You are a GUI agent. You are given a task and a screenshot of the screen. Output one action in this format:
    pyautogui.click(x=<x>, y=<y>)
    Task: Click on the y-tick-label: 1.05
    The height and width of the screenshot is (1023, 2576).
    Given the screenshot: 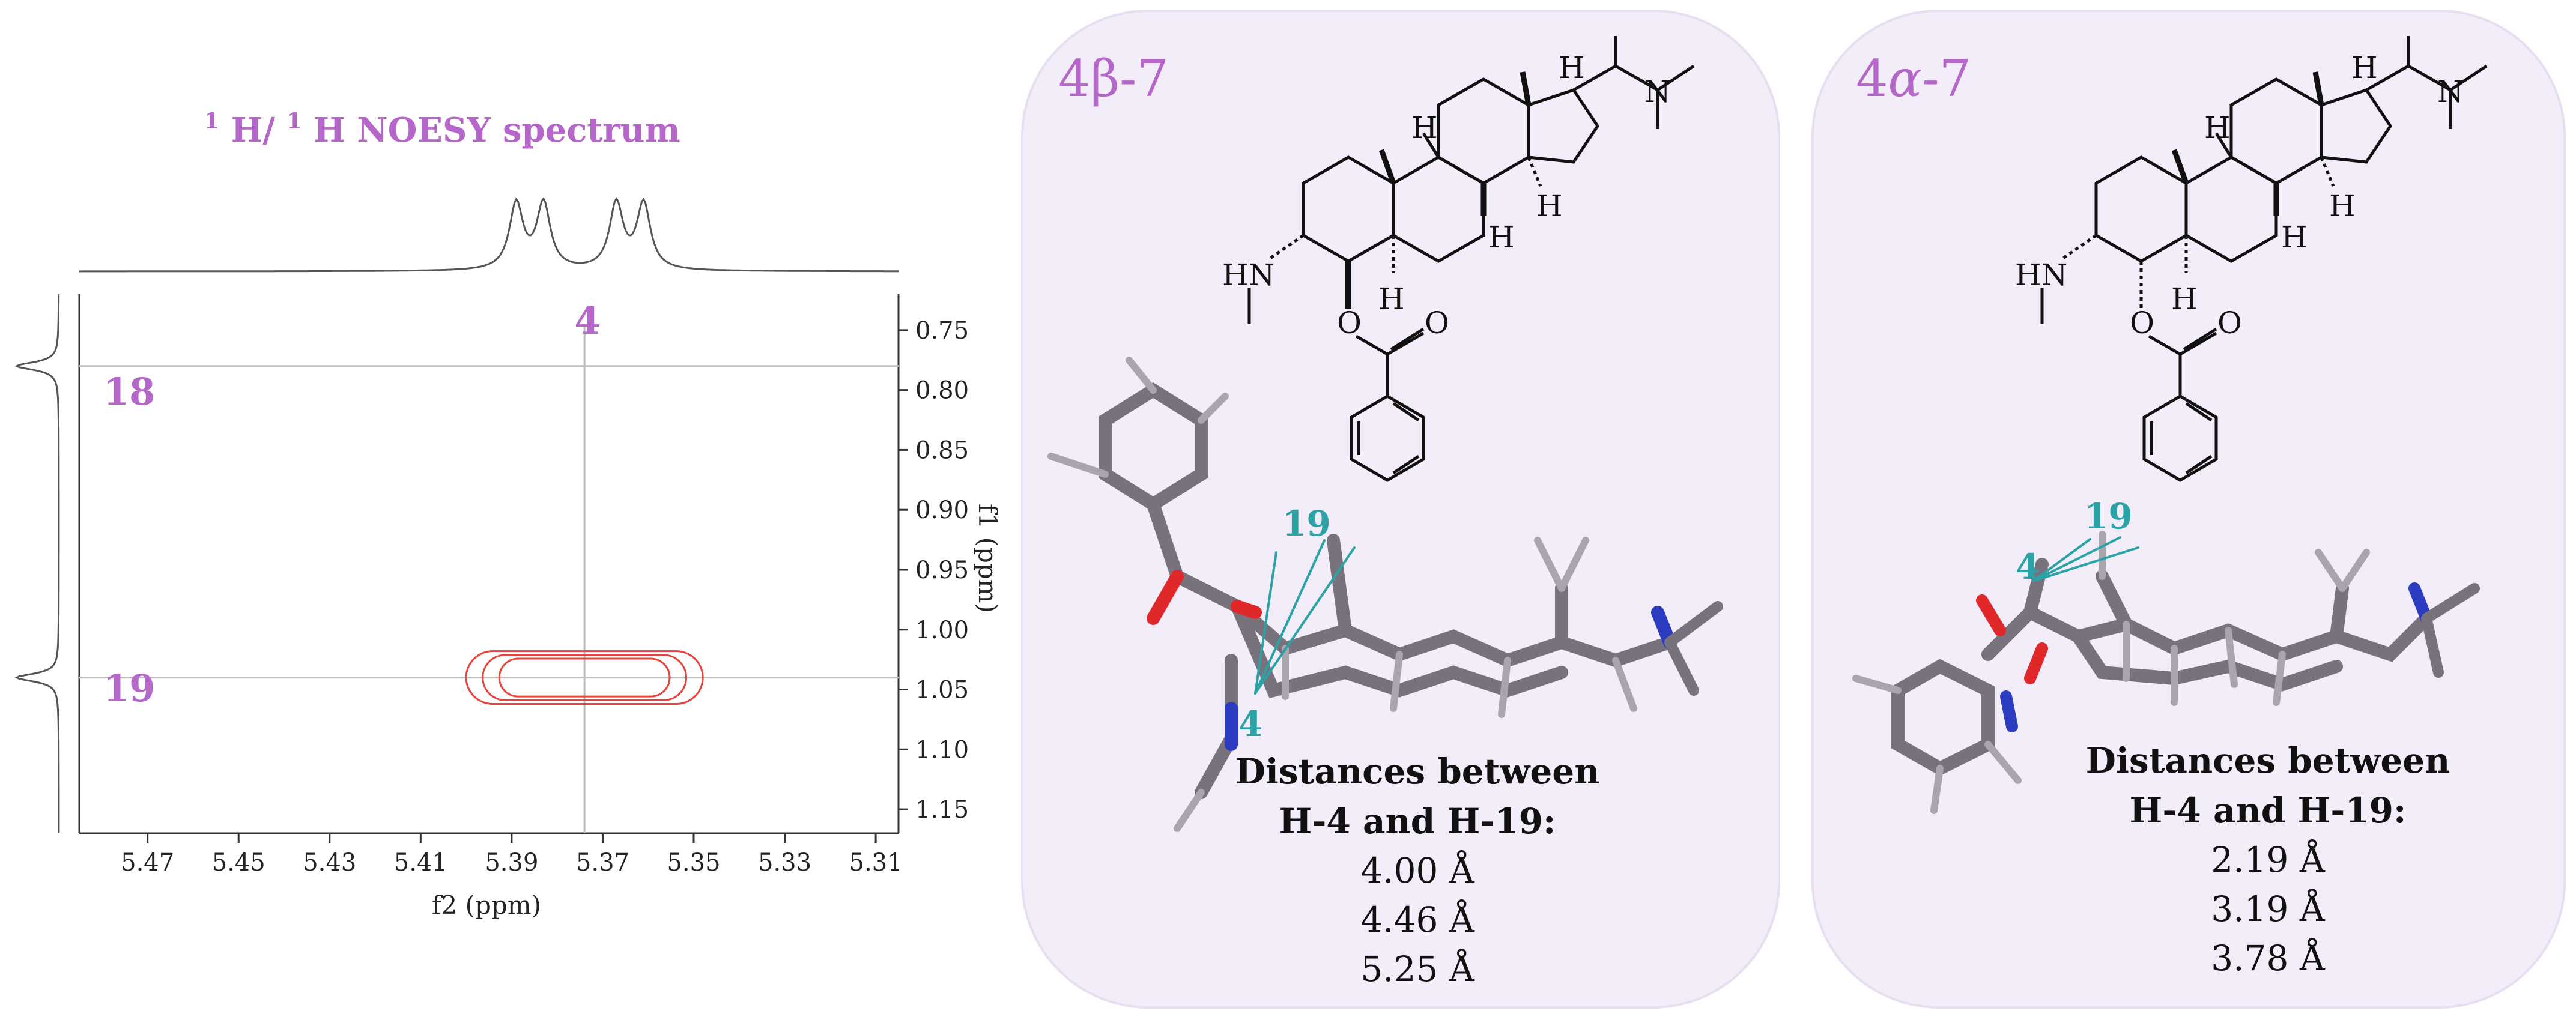 What is the action you would take?
    pyautogui.click(x=942, y=691)
    